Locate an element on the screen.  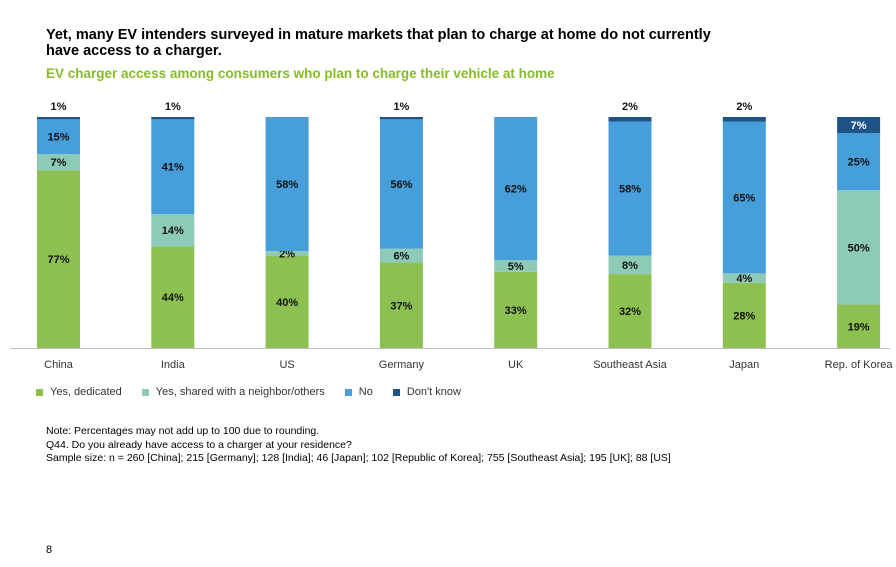
bar-uk-no is located at coordinates (516, 189).